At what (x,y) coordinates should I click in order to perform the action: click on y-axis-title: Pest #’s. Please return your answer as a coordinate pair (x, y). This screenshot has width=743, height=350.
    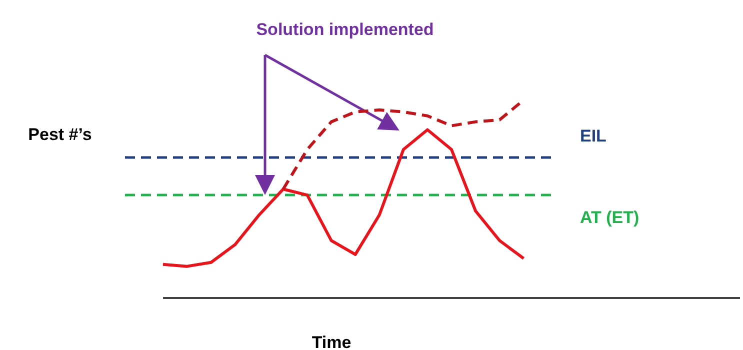
    Looking at the image, I should click on (60, 134).